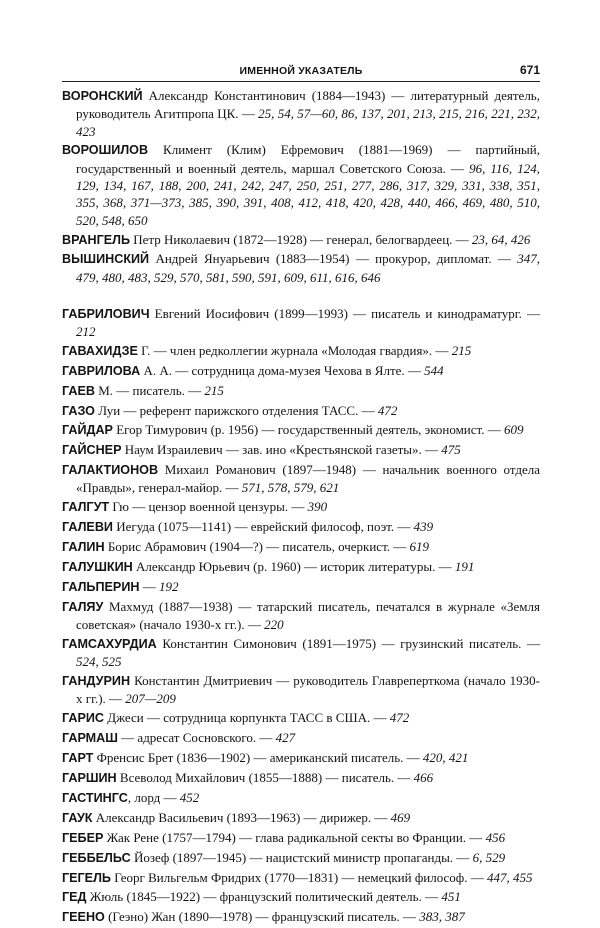 This screenshot has width=600, height=928. Describe the element at coordinates (101, 586) in the screenshot. I see `entry-name: ГАЛЬПЕРИН` at that location.